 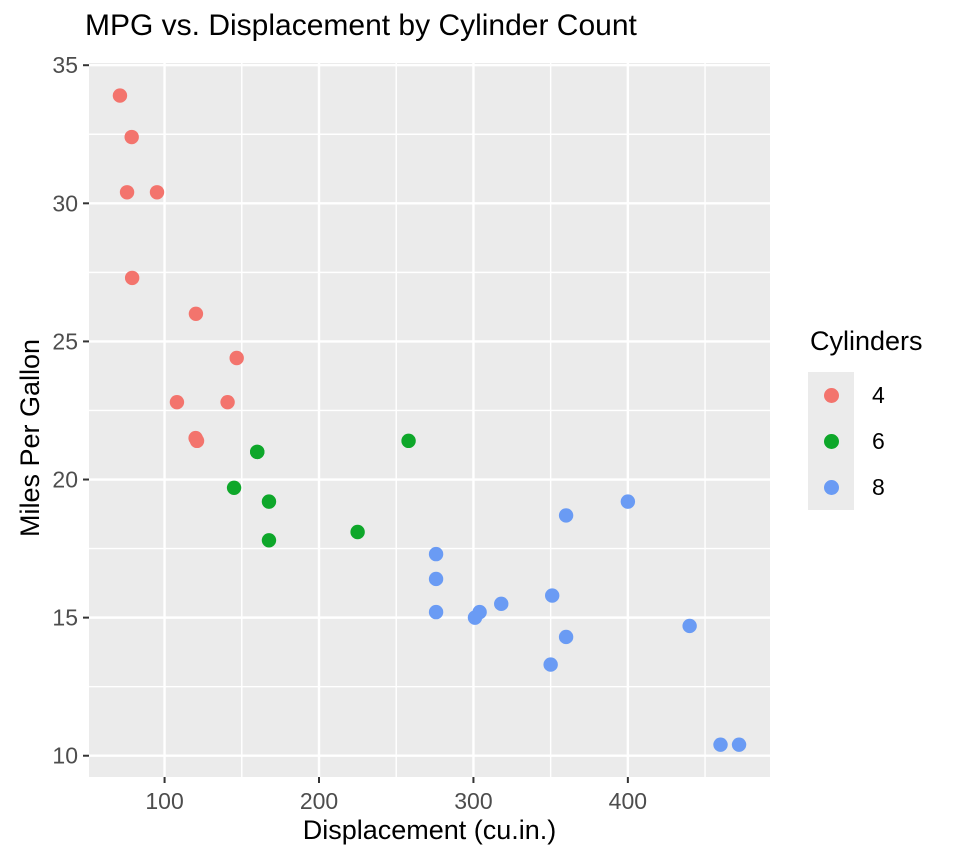 I want to click on legend-title: Cylinders, so click(x=866, y=341).